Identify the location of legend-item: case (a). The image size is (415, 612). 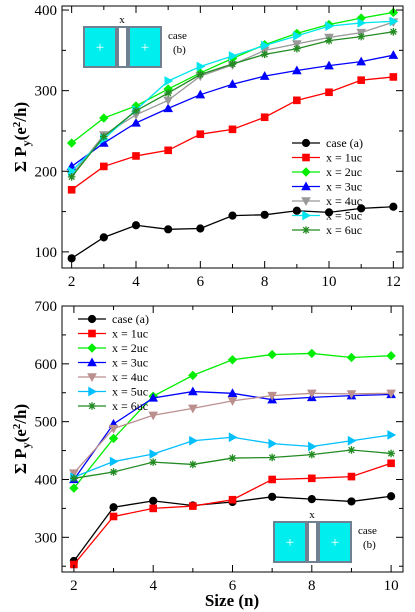
(327, 143).